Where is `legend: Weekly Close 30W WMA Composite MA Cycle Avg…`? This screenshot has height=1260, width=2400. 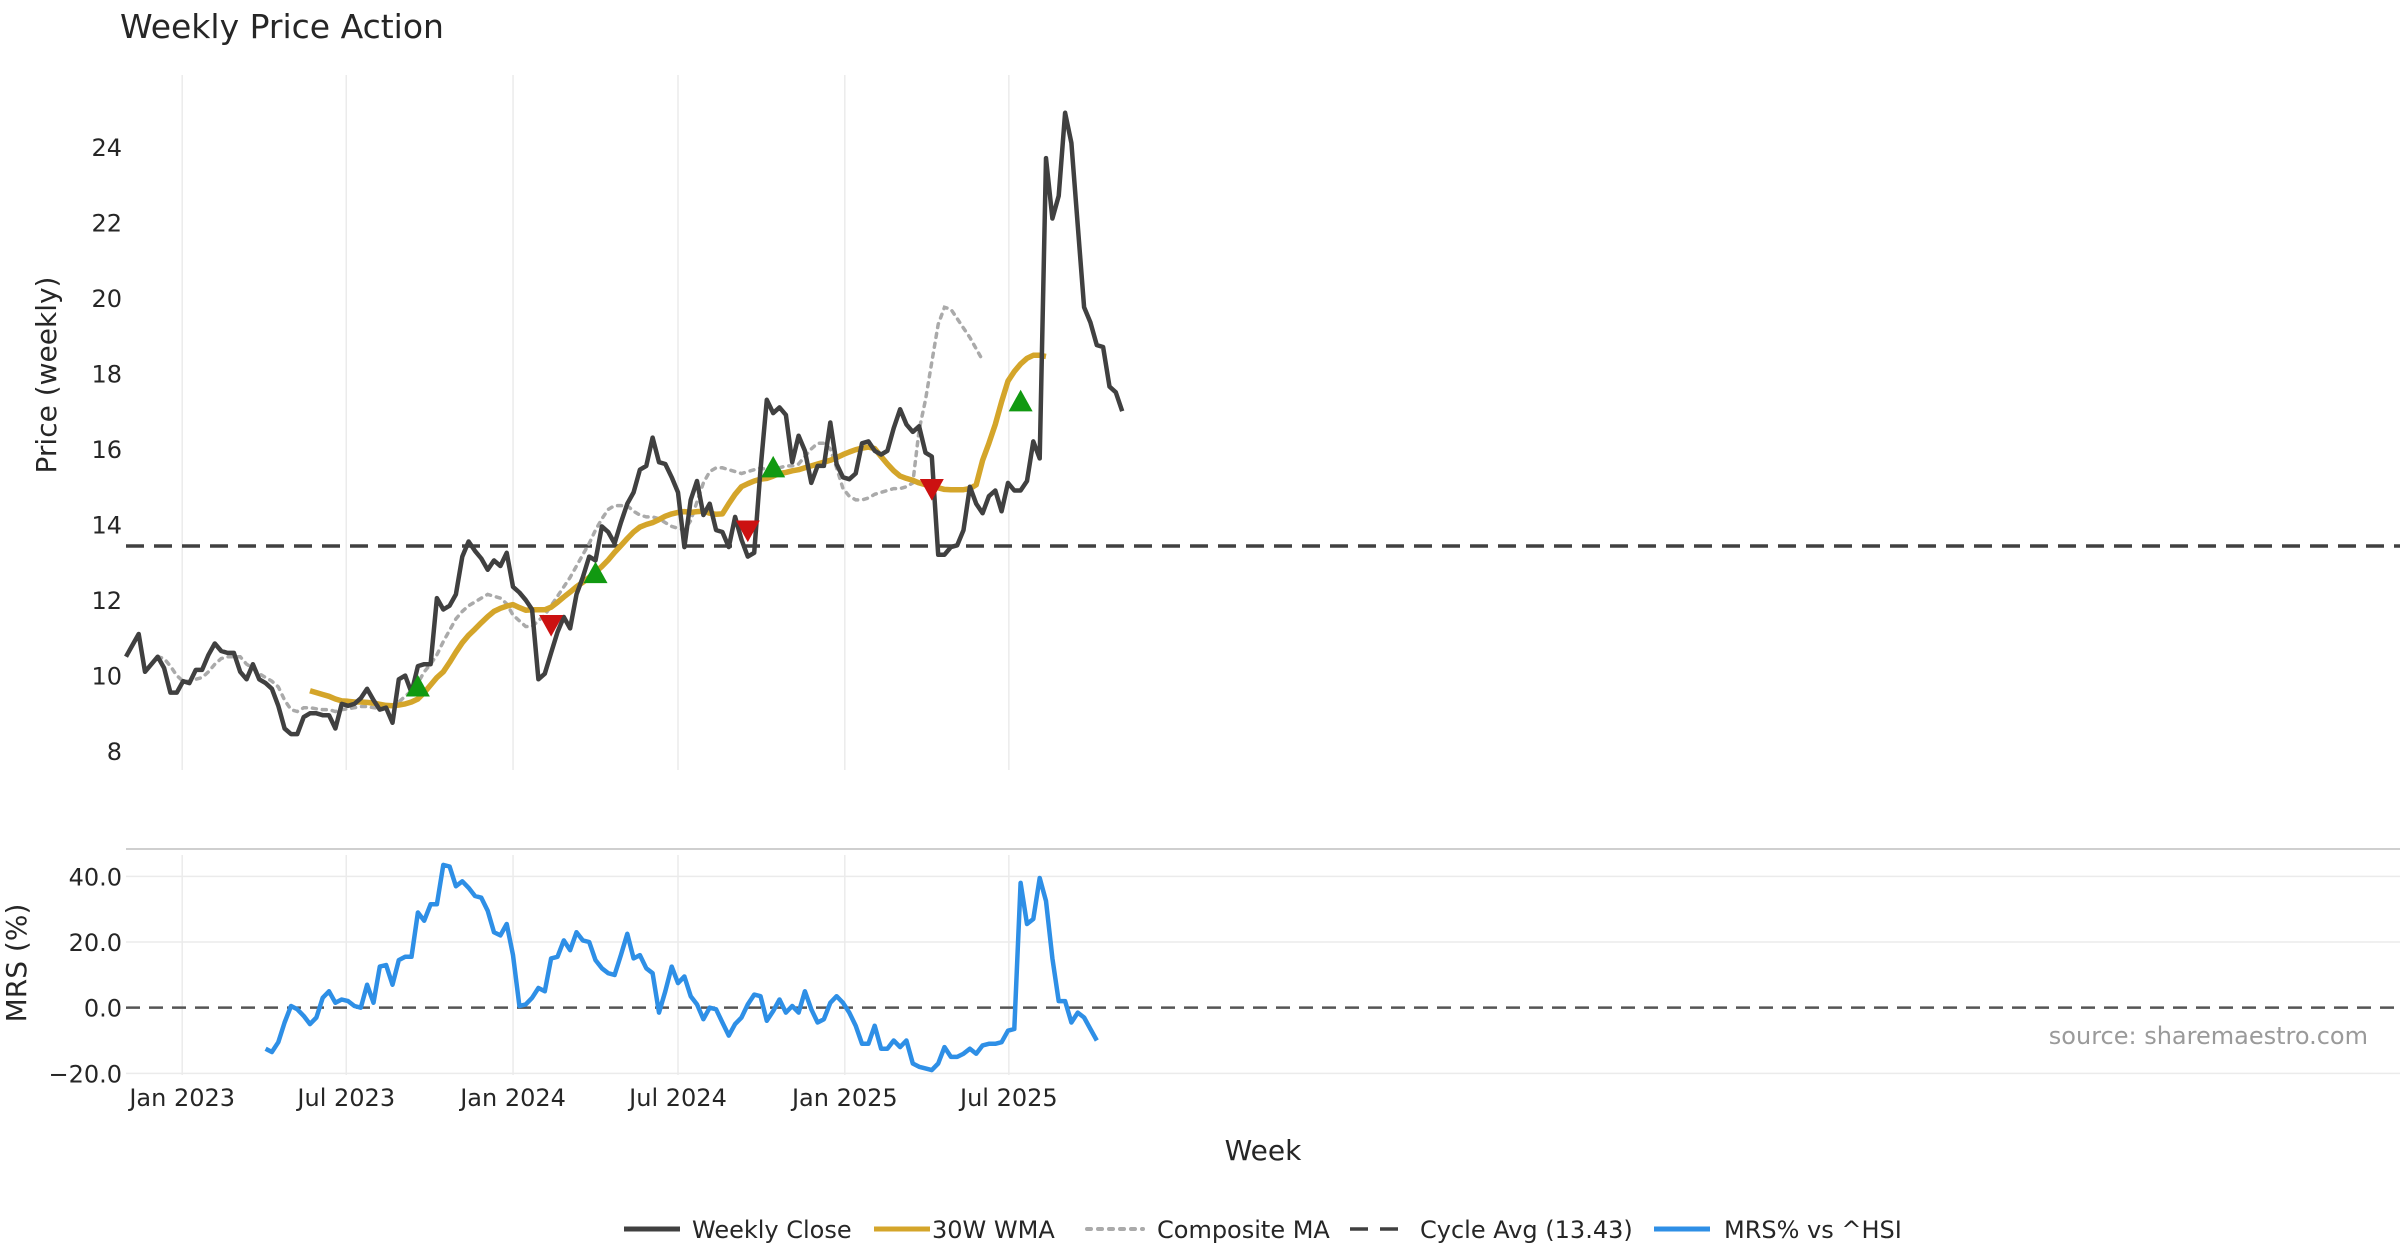 legend: Weekly Close 30W WMA Composite MA Cycle Avg… is located at coordinates (1263, 1230).